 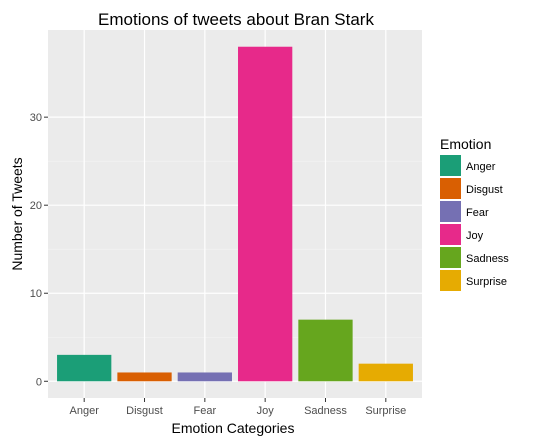 What do you see at coordinates (144, 411) in the screenshot?
I see `x-tick-label: Disgust` at bounding box center [144, 411].